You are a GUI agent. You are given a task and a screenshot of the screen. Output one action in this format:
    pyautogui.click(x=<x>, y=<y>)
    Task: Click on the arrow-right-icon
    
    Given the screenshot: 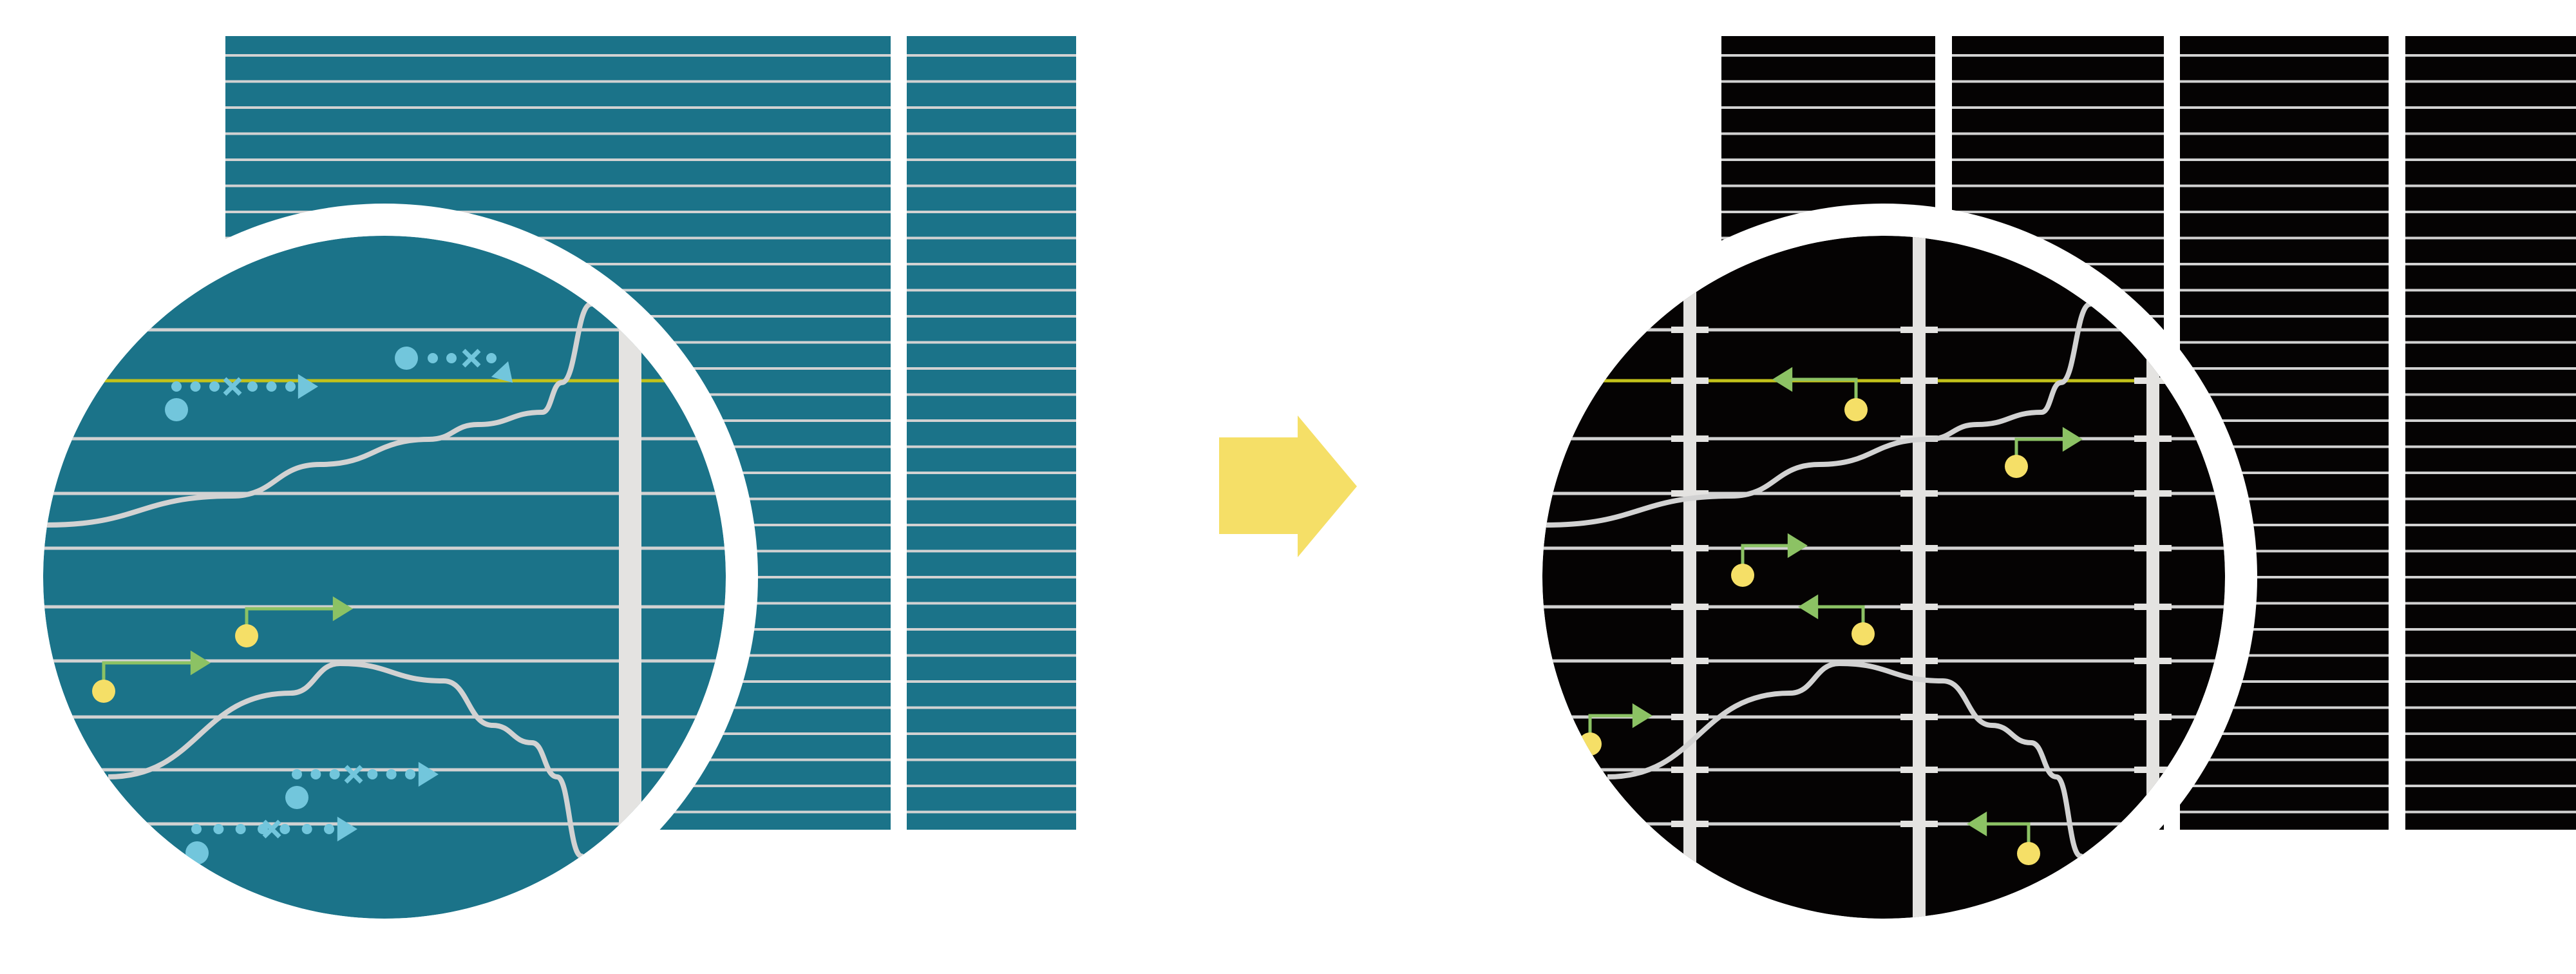 What is the action you would take?
    pyautogui.click(x=1288, y=486)
    